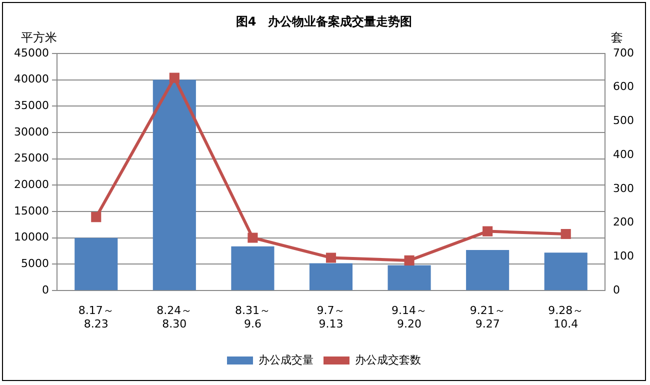 This screenshot has width=650, height=385. I want to click on x-tick-label: 9.21～ 9.27, so click(488, 317).